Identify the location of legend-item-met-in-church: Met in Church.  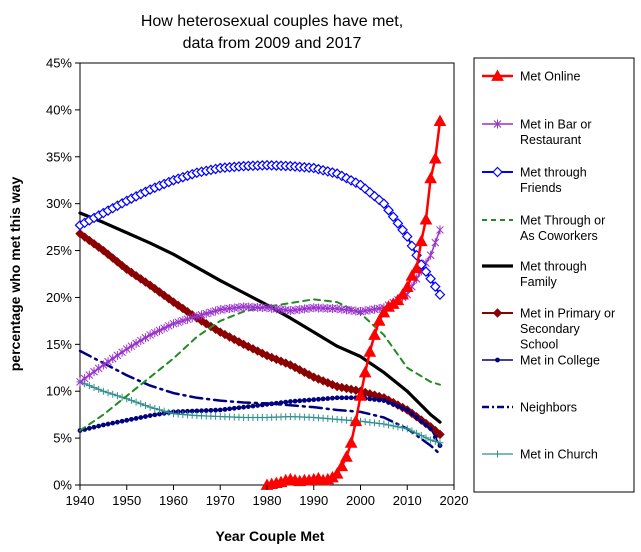
(540, 455).